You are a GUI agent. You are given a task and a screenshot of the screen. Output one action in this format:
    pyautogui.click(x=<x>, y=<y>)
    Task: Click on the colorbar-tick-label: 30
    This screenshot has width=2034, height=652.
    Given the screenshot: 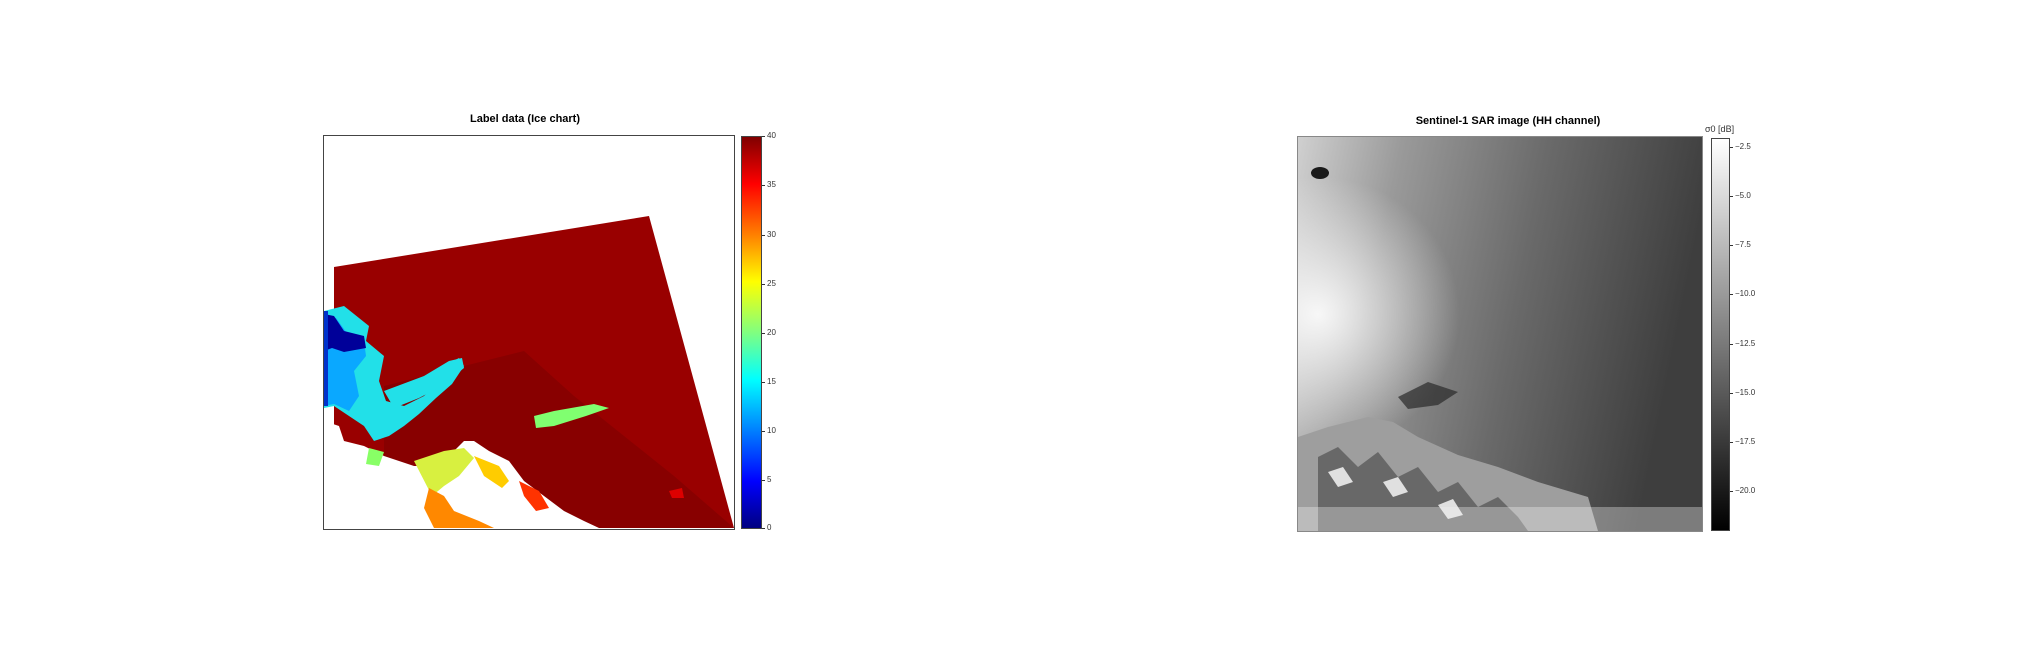 What is the action you would take?
    pyautogui.click(x=771, y=234)
    